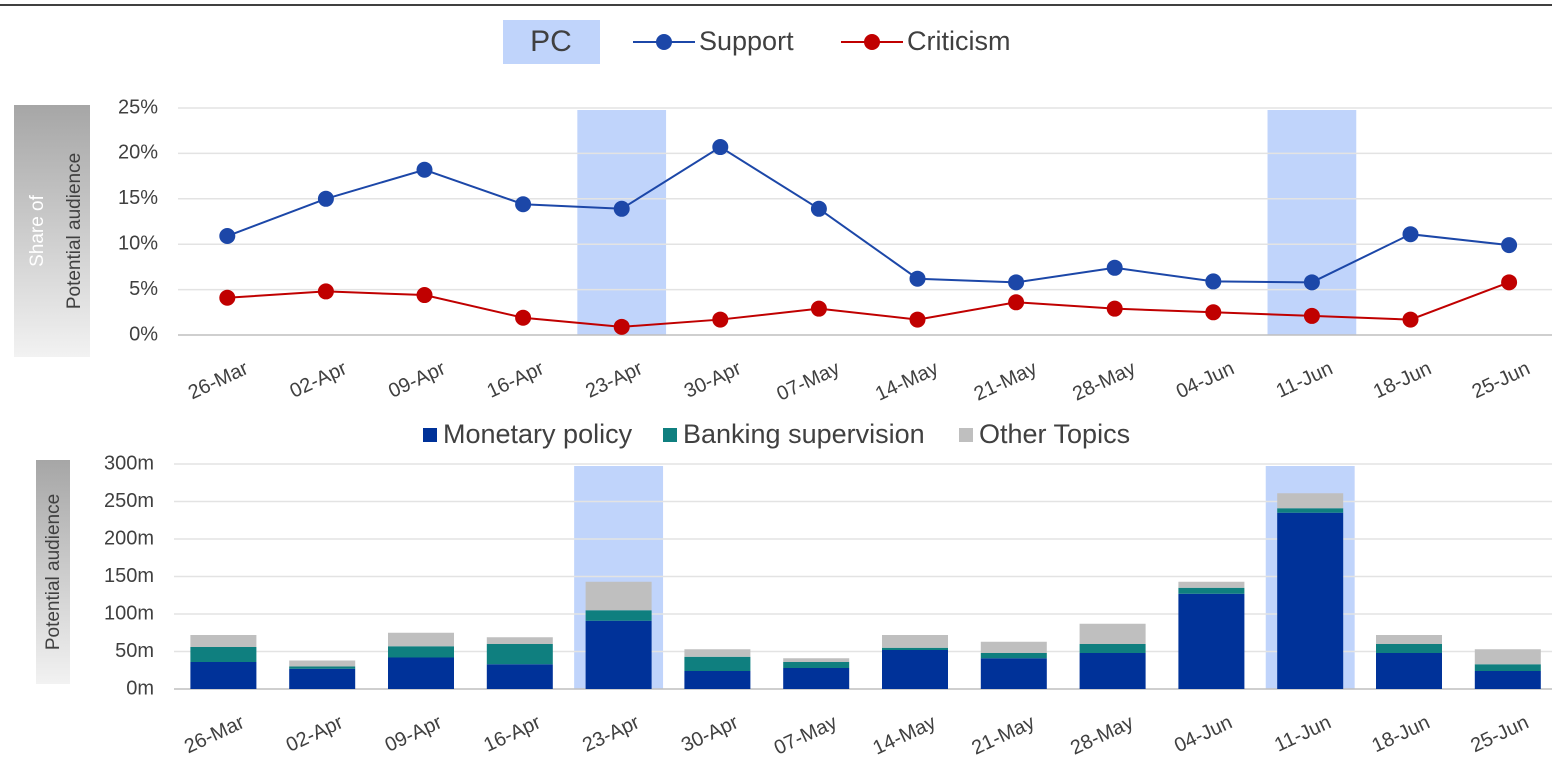 The image size is (1552, 765). I want to click on legend-label: Support, so click(746, 41).